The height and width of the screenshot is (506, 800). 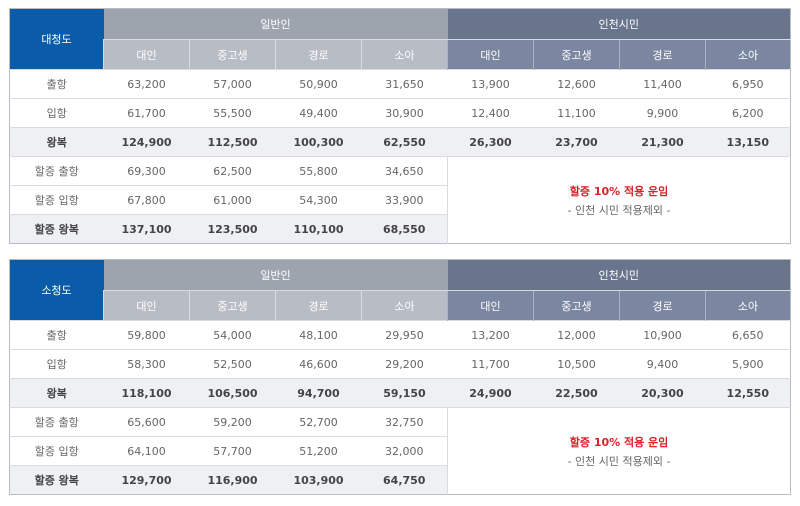 What do you see at coordinates (747, 54) in the screenshot?
I see `col-child-incheon: 소아` at bounding box center [747, 54].